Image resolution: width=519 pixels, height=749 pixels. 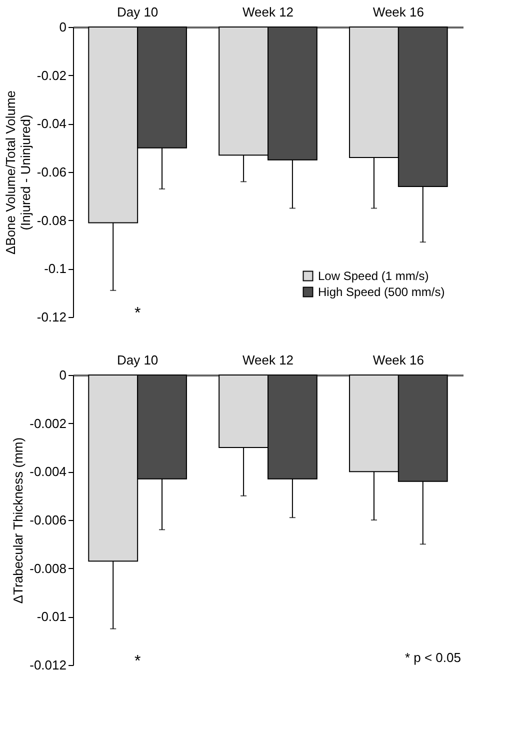 What do you see at coordinates (51, 220) in the screenshot?
I see `y-tick-label: -0.08` at bounding box center [51, 220].